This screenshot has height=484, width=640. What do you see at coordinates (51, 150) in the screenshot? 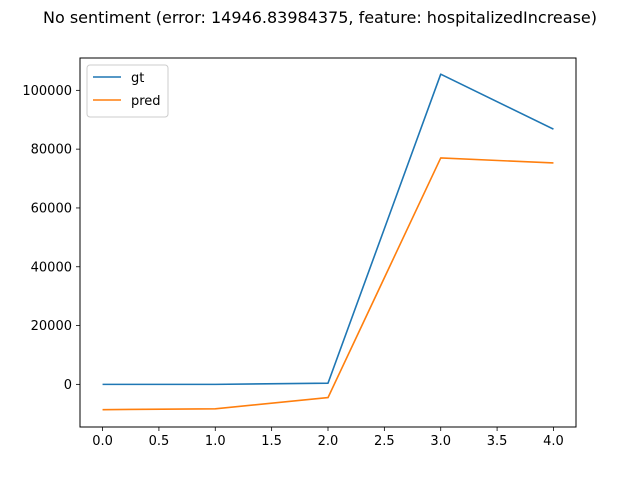
I see `y-tick-label: 80000` at bounding box center [51, 150].